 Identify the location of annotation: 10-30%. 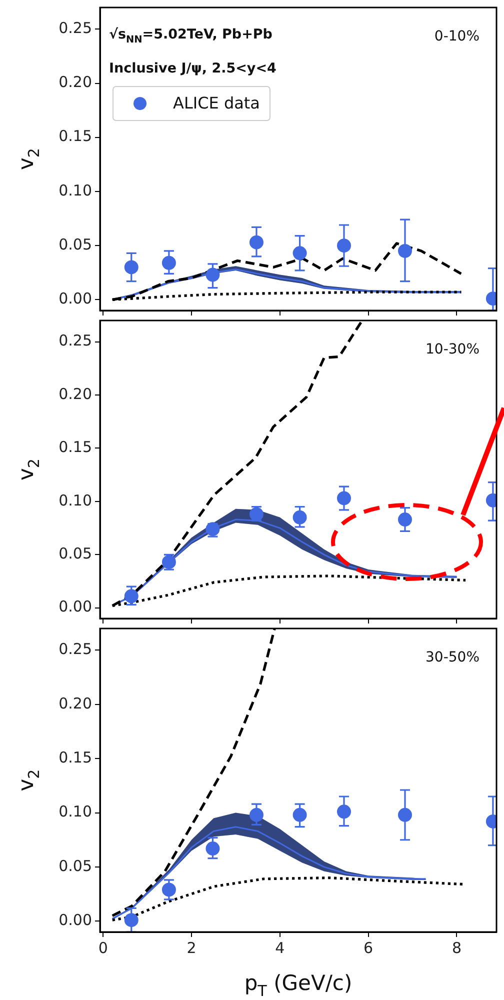
(453, 350).